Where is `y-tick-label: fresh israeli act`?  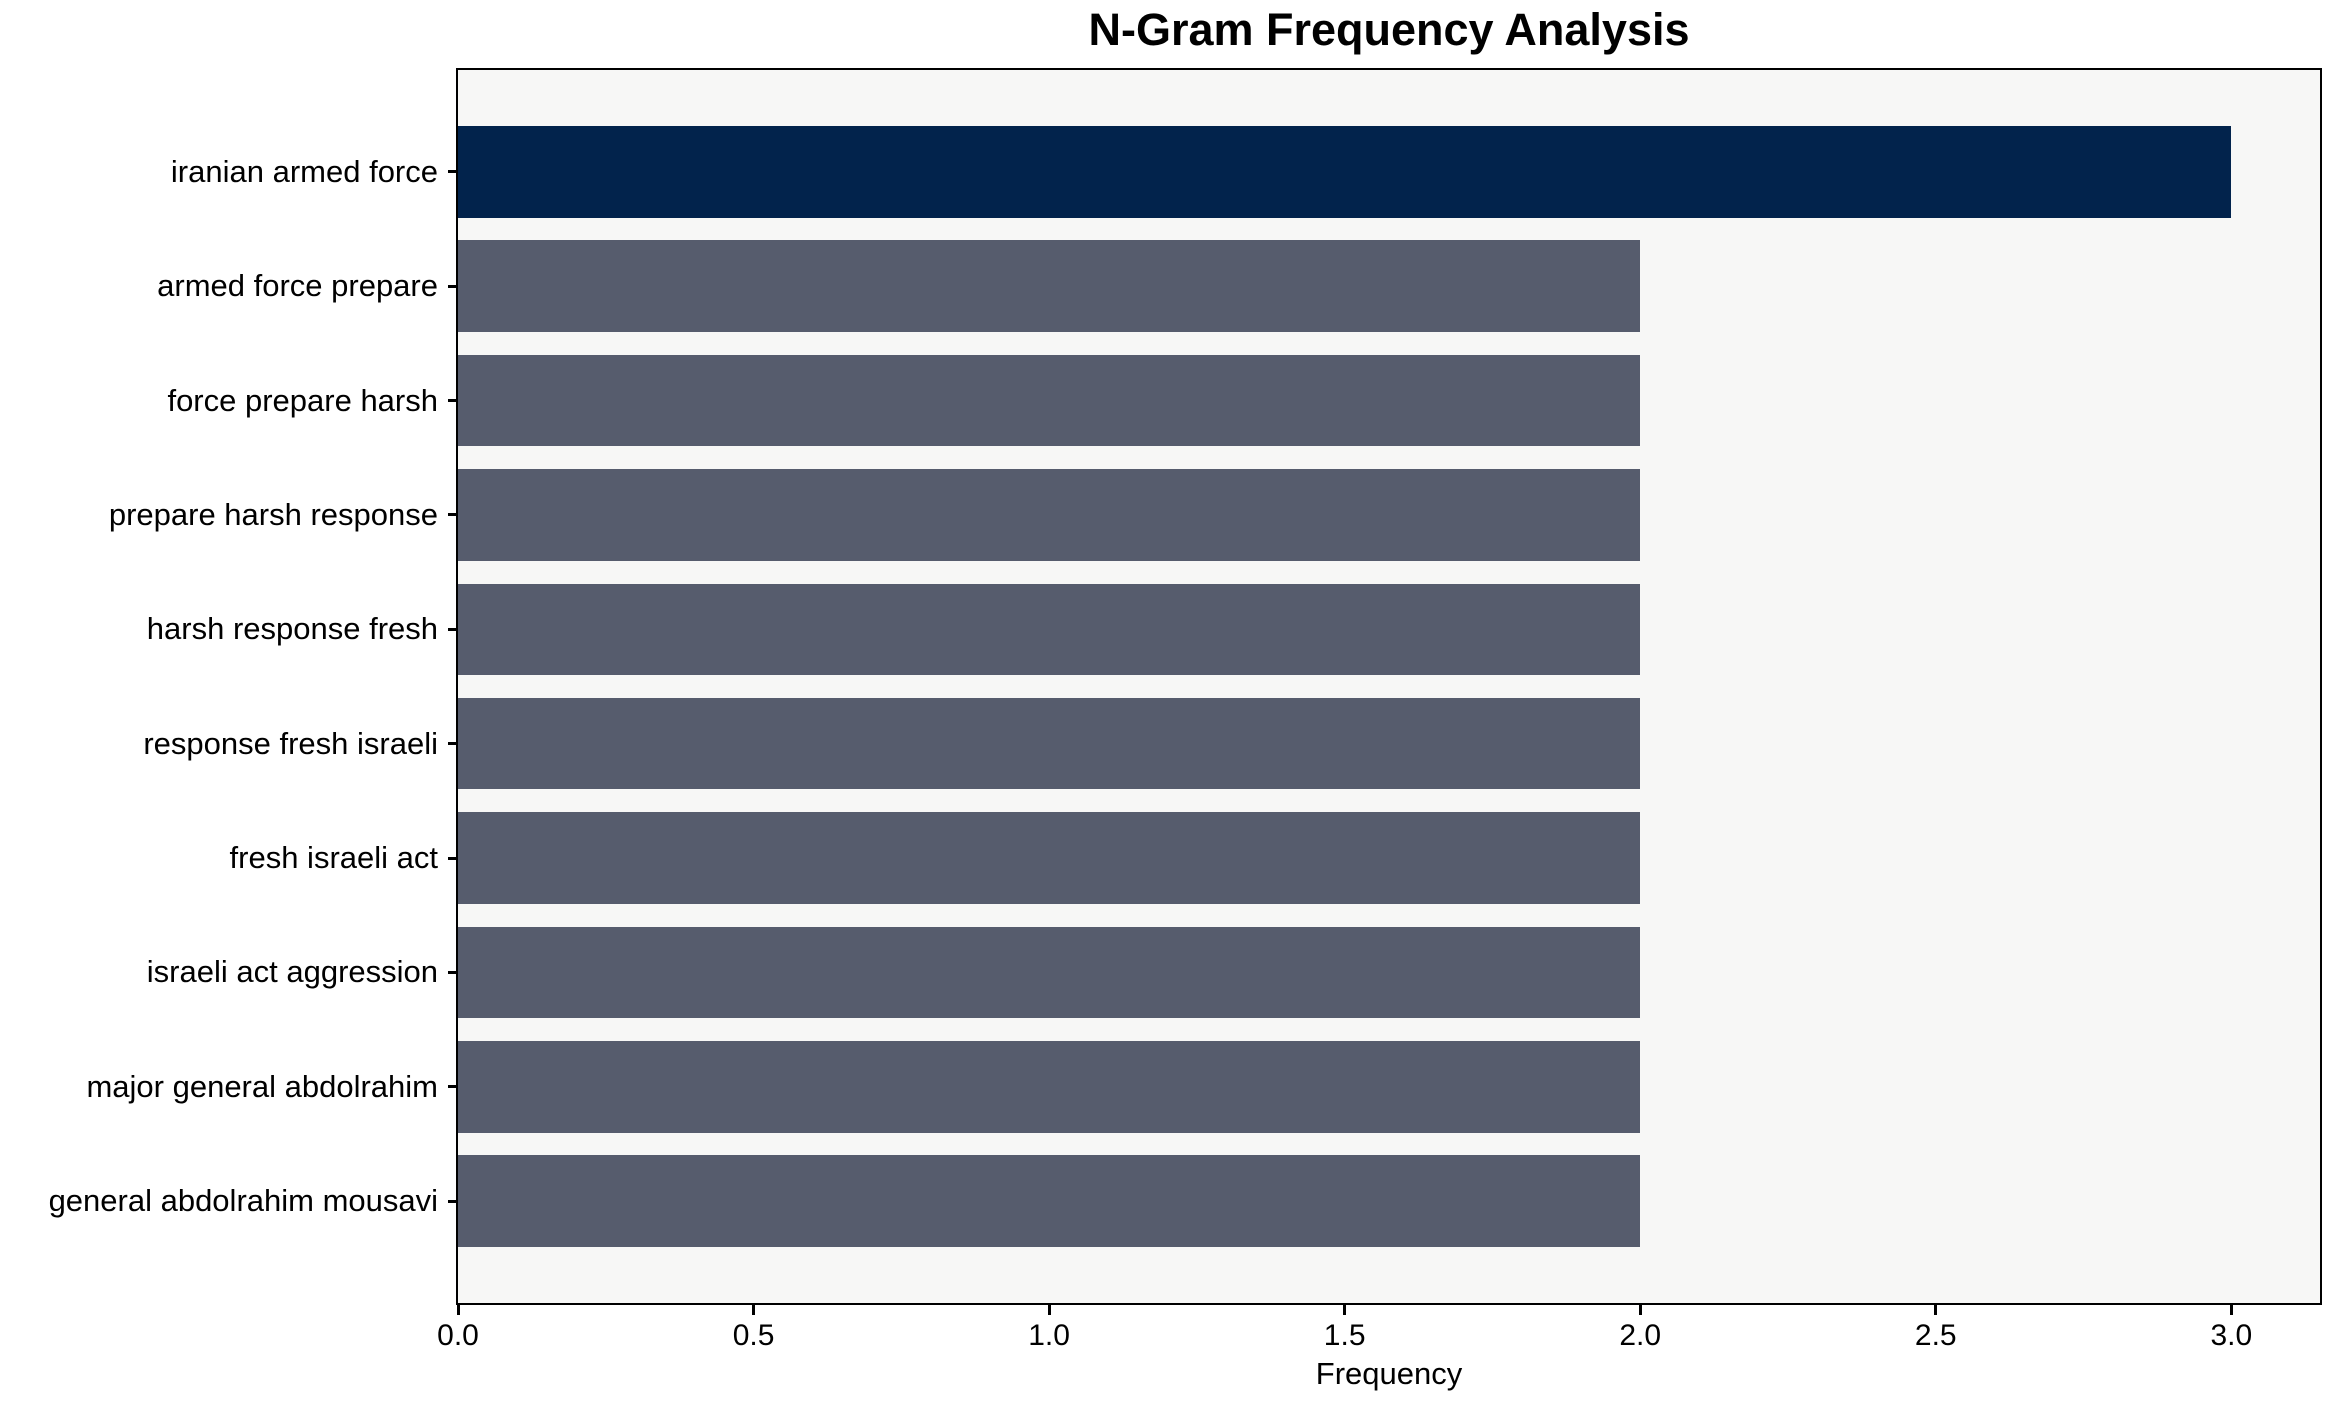 y-tick-label: fresh israeli act is located at coordinates (333, 858).